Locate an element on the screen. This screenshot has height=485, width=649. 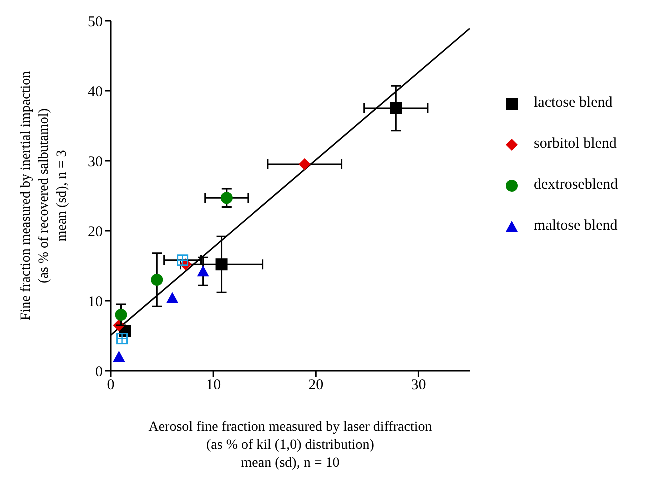
y-axis-title: Fine fraction measured by inertial impaction (as % of recovered salbutamol) mean (sd), n = 3 is located at coordinates (44, 196).